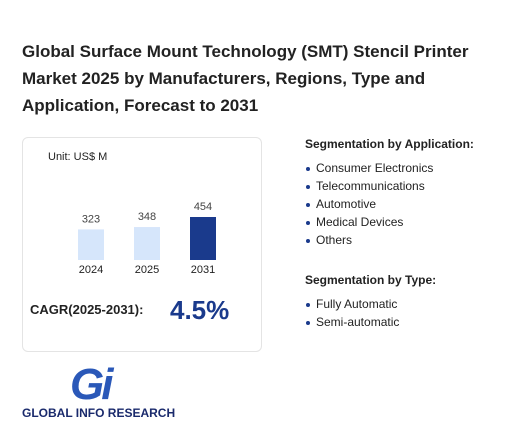 The image size is (525, 440). Describe the element at coordinates (147, 270) in the screenshot. I see `x-tick-label: 2025` at that location.